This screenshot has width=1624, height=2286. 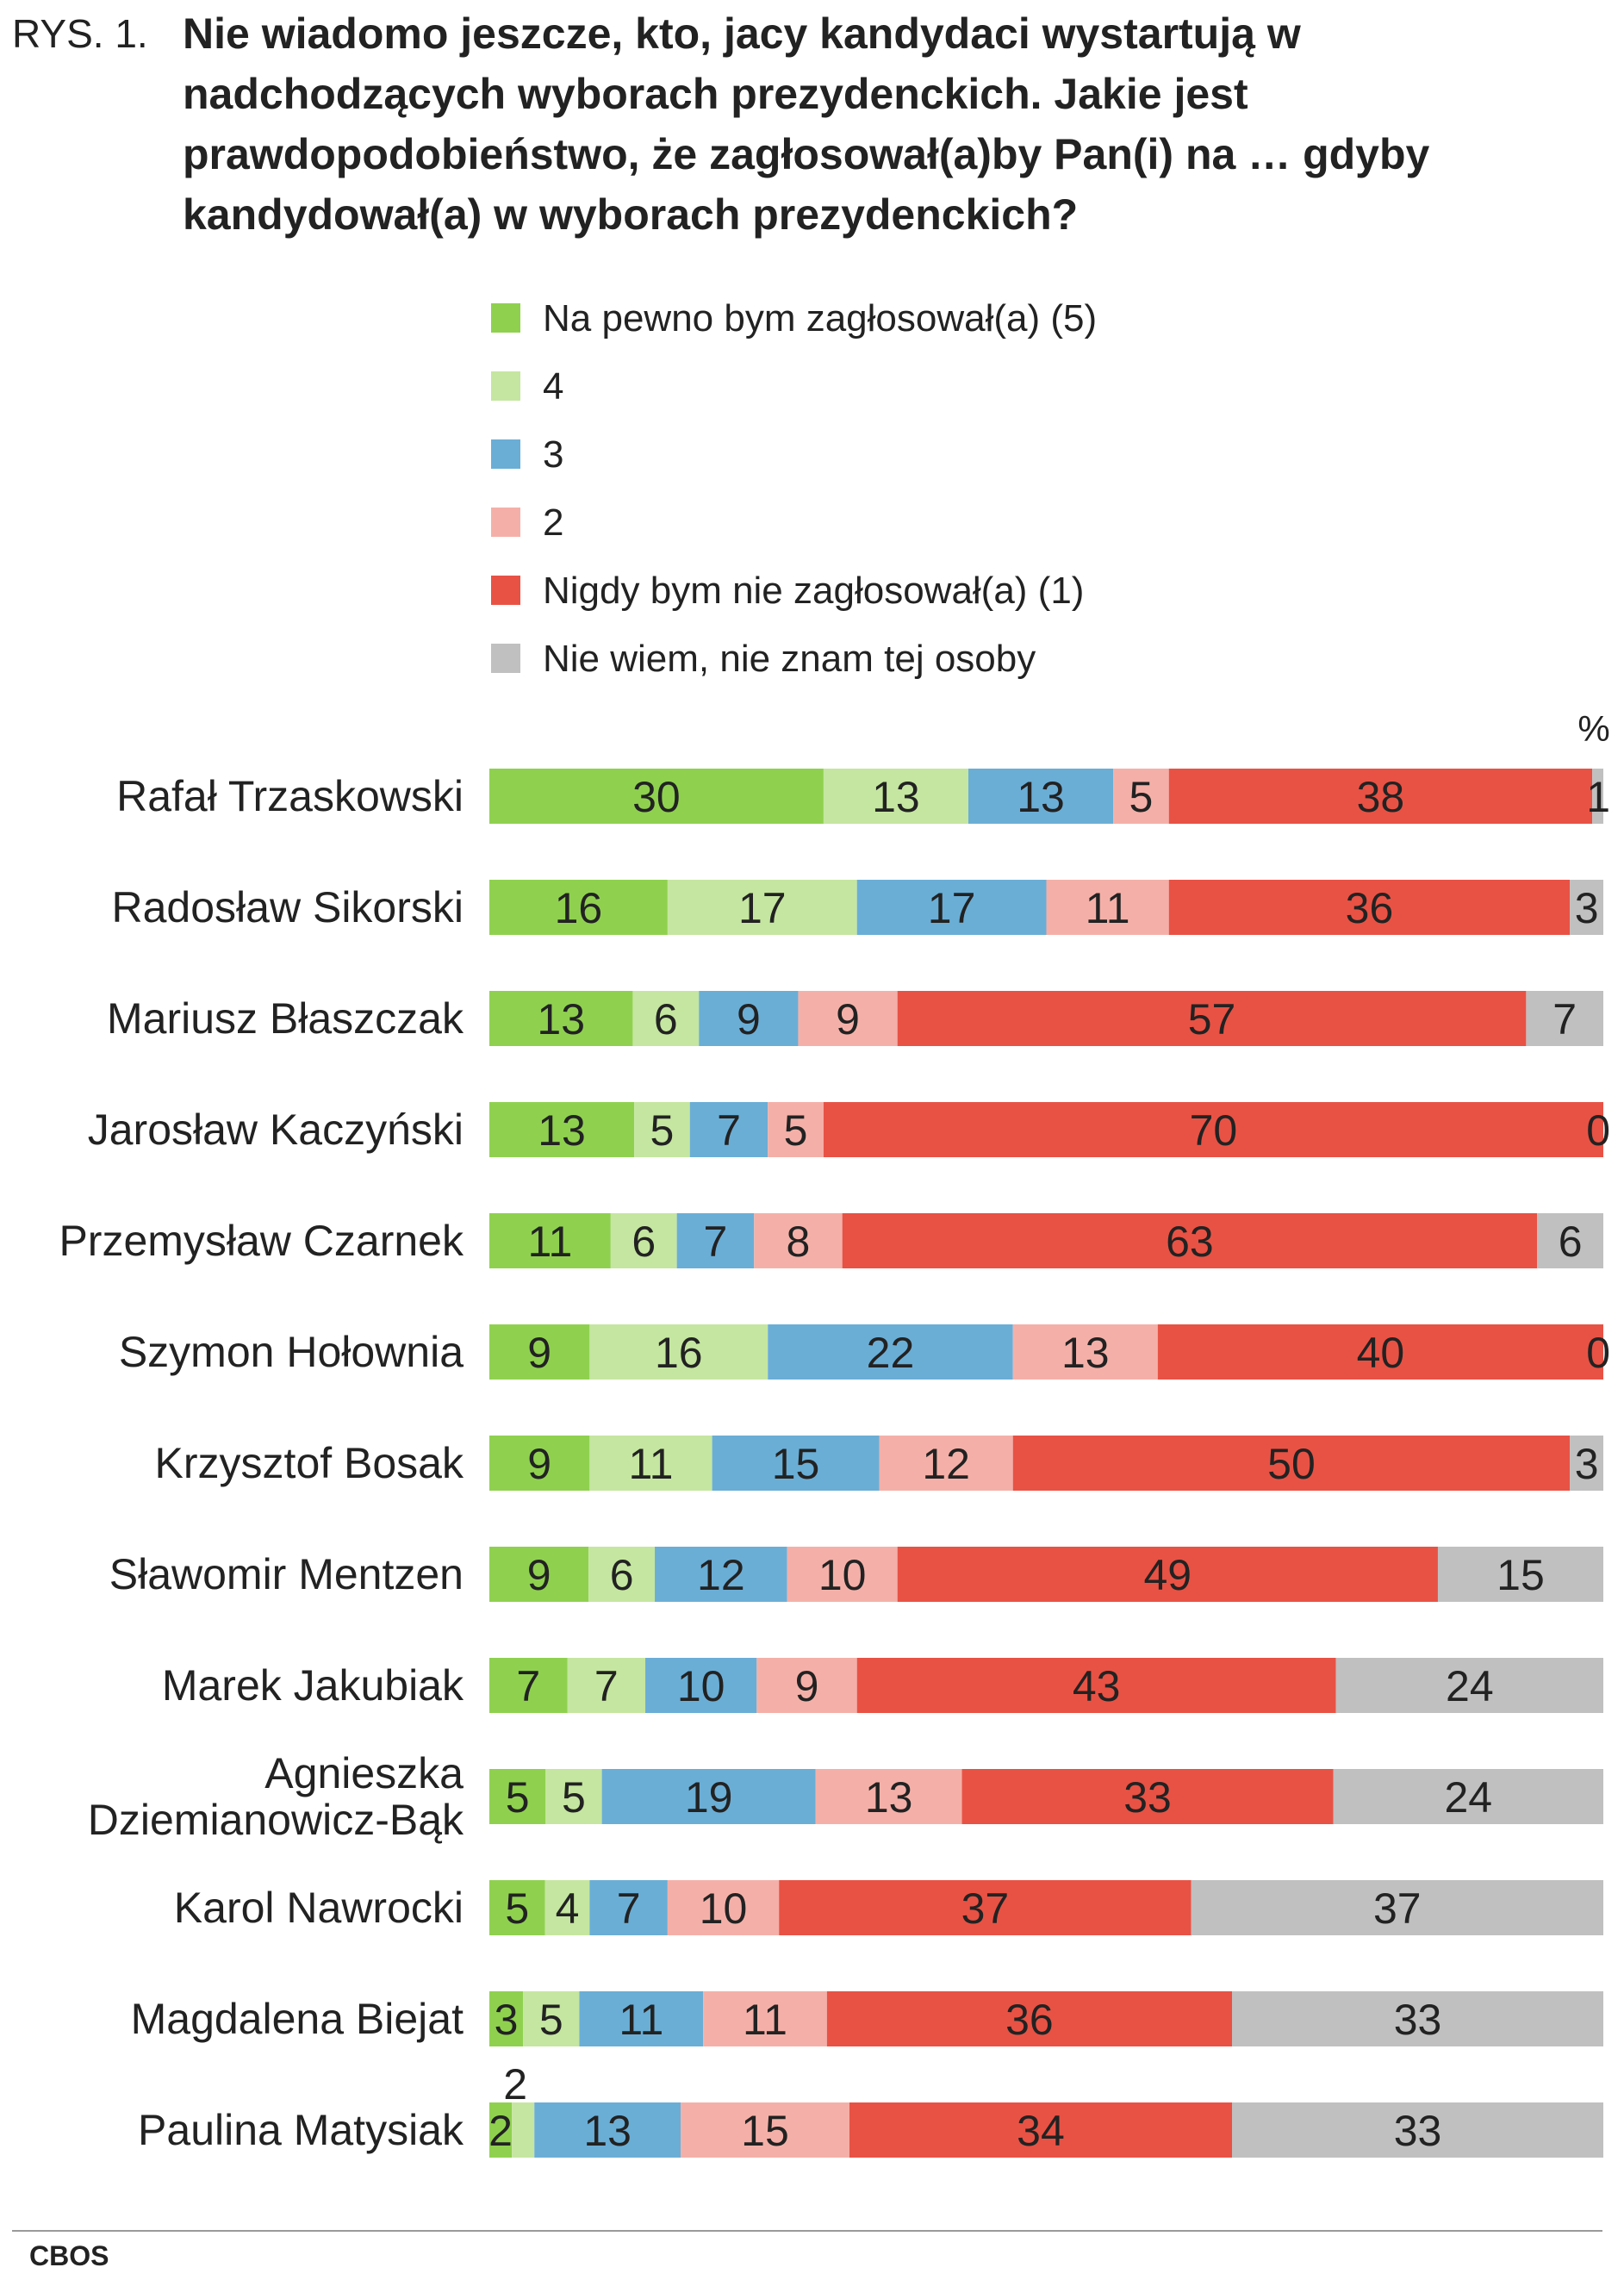 What do you see at coordinates (922, 591) in the screenshot?
I see `legend-item: Nigdy bym nie zagłosował(a) (1)` at bounding box center [922, 591].